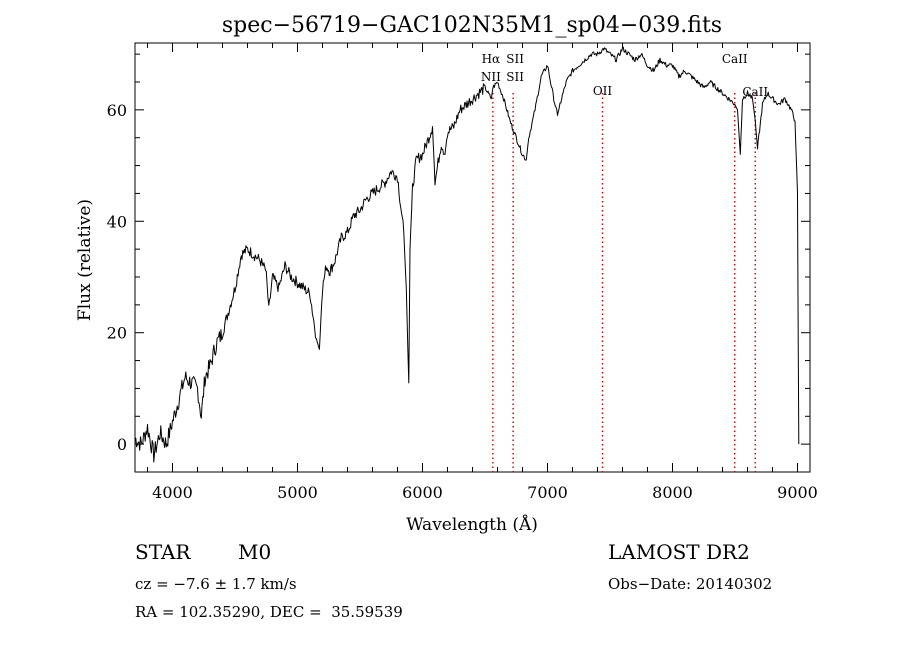  What do you see at coordinates (117, 221) in the screenshot?
I see `y-tick-label: 40` at bounding box center [117, 221].